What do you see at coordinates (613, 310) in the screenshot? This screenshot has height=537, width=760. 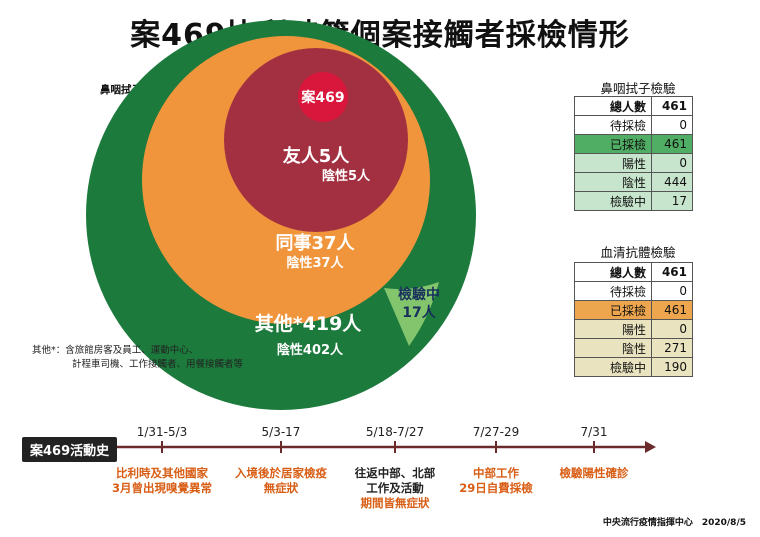 I see `serum-key-sampled: 已採檢` at bounding box center [613, 310].